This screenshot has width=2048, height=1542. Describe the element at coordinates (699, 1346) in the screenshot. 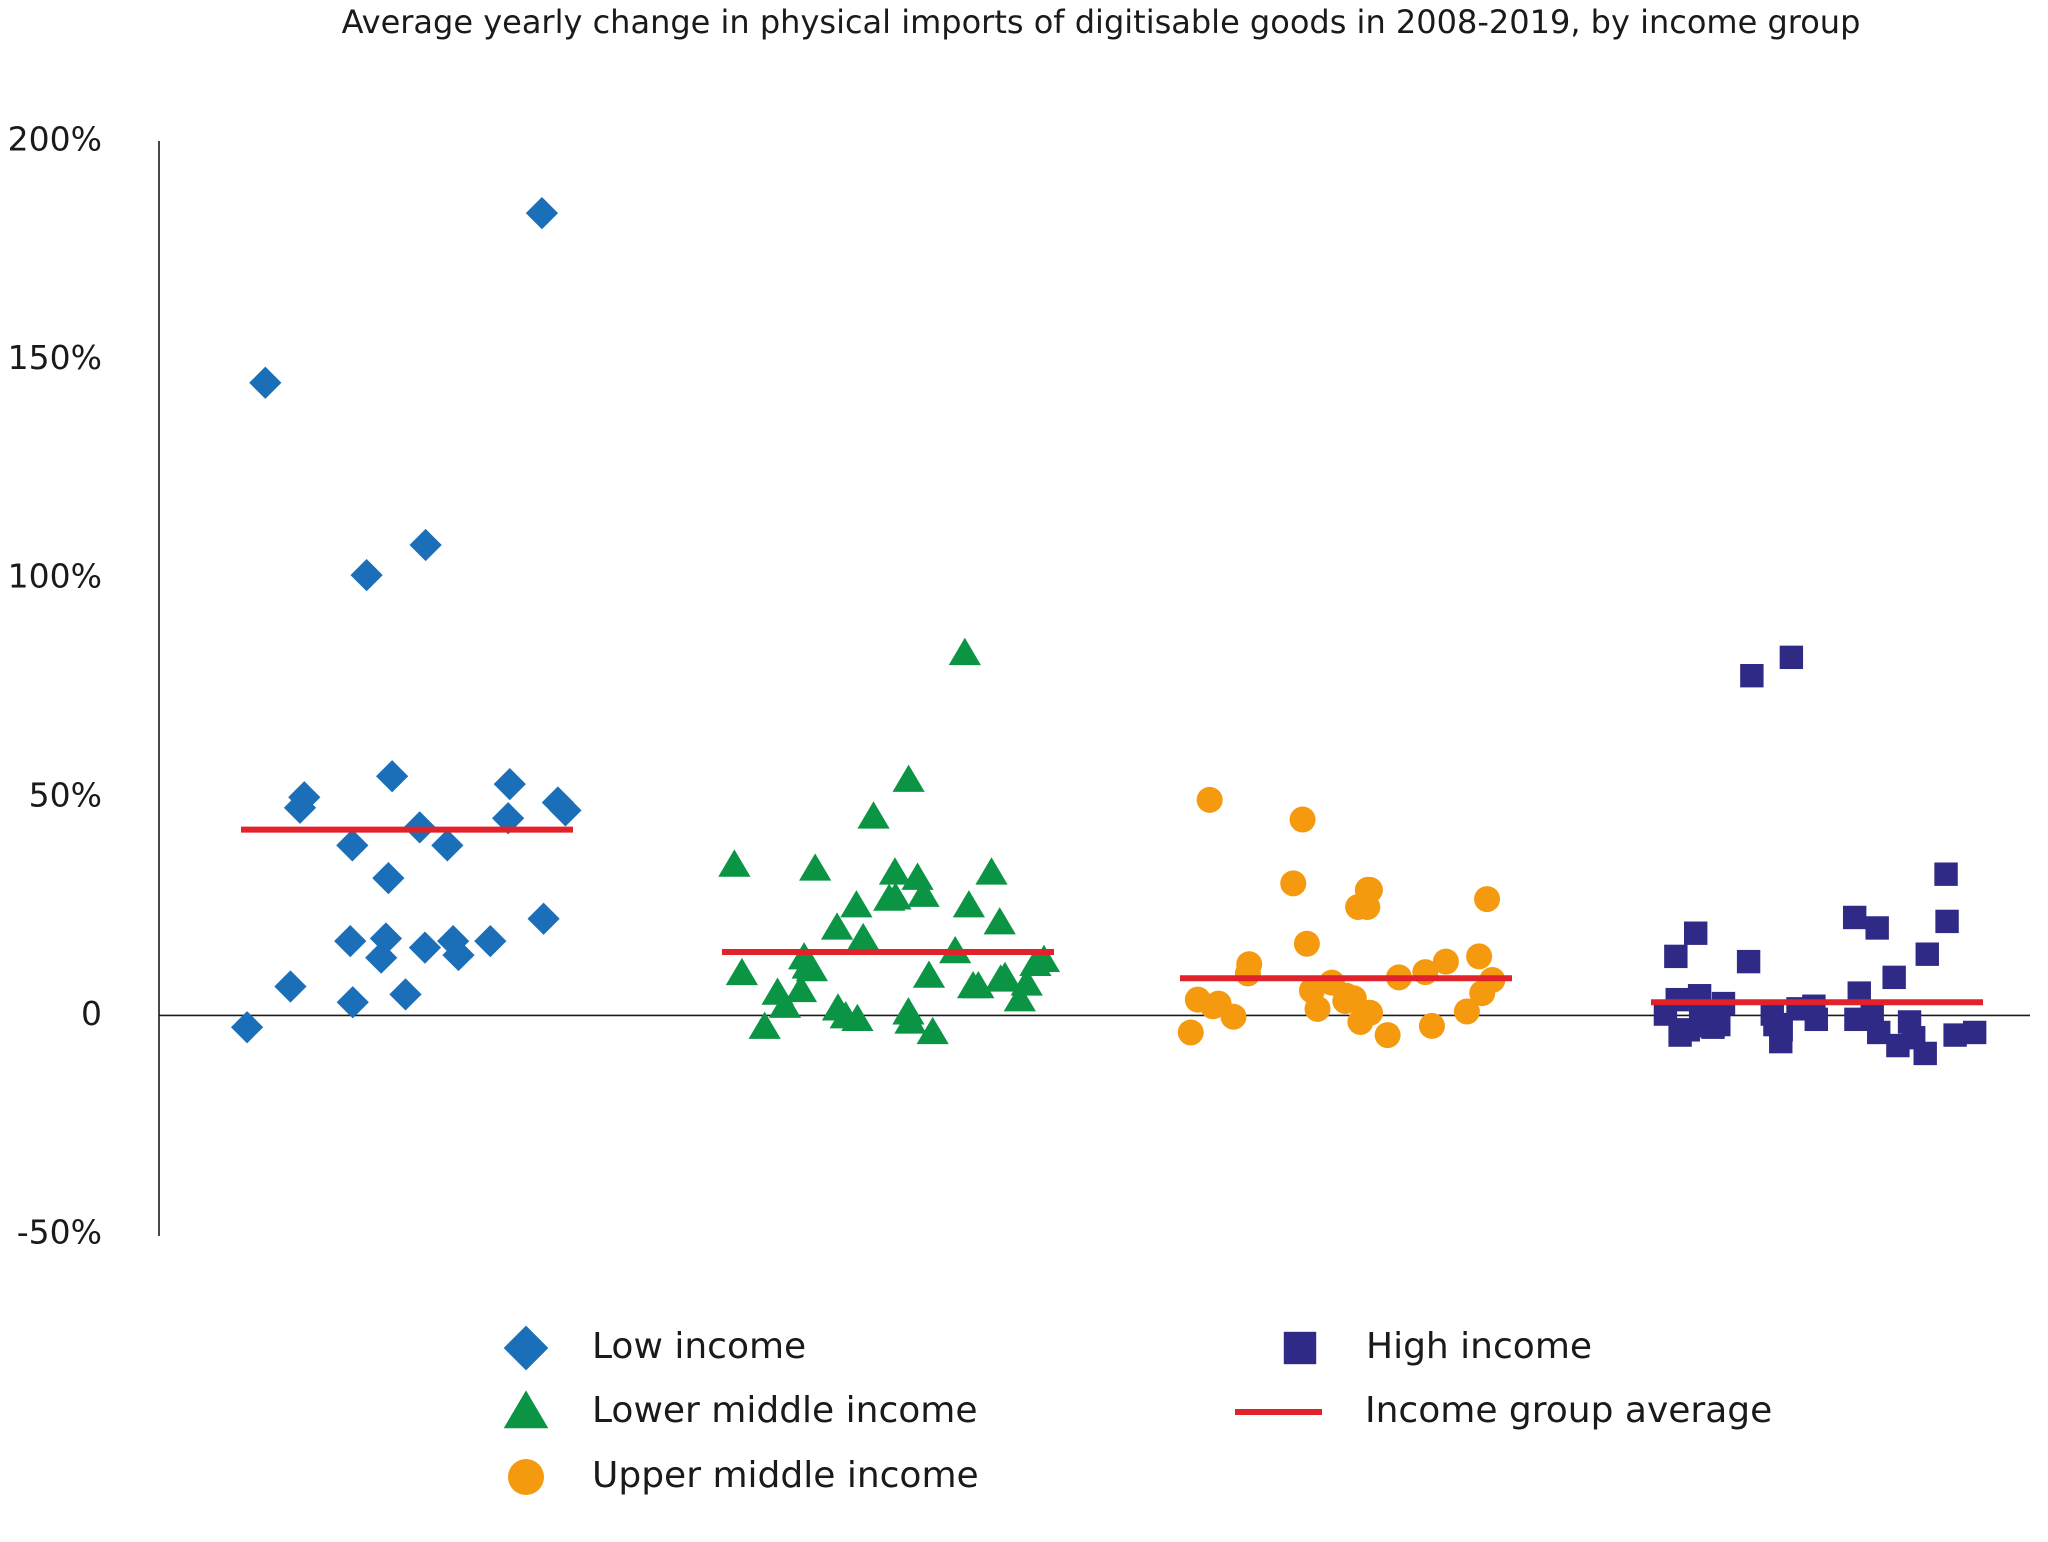

I see `legend-label: Low income` at that location.